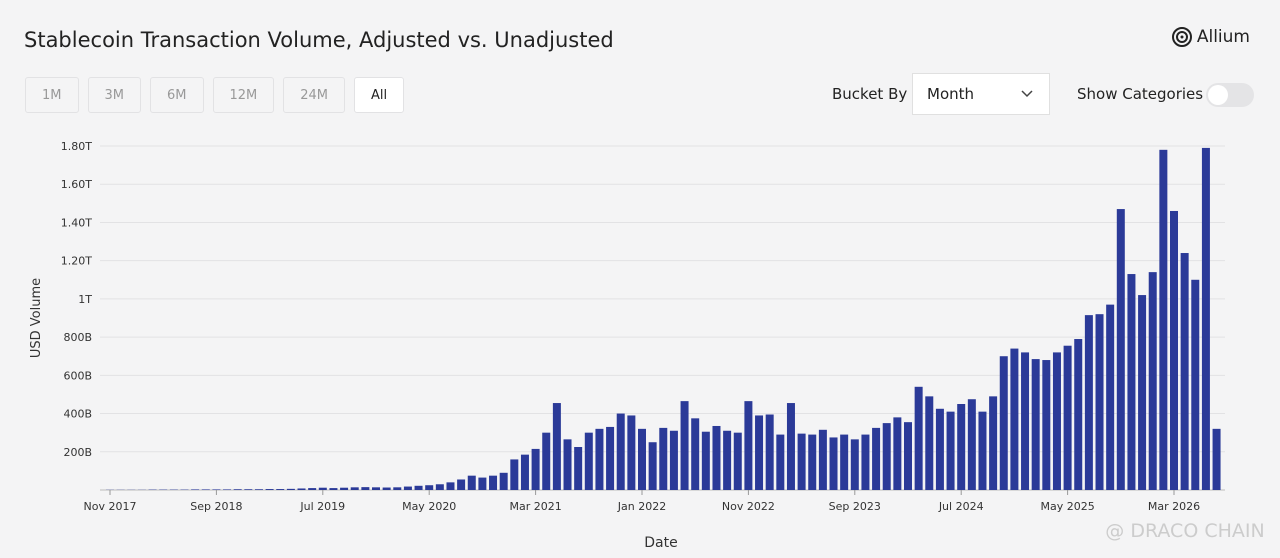 This screenshot has height=558, width=1280. What do you see at coordinates (1181, 37) in the screenshot?
I see `logo` at bounding box center [1181, 37].